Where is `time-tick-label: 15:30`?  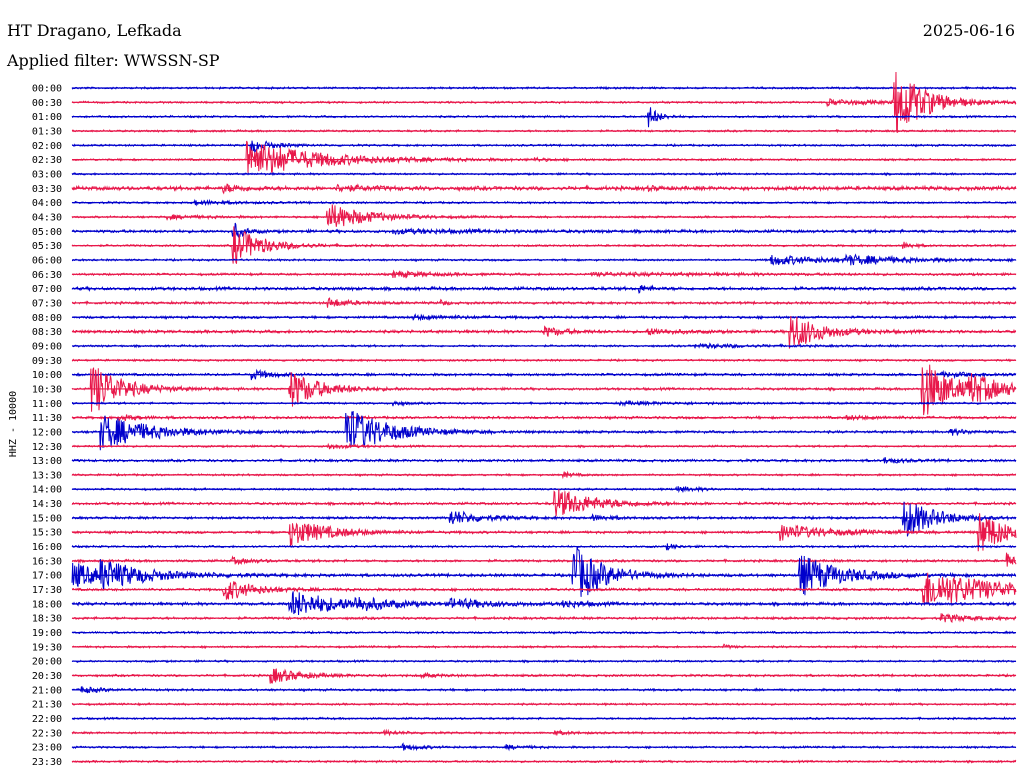 time-tick-label: 15:30 is located at coordinates (47, 533).